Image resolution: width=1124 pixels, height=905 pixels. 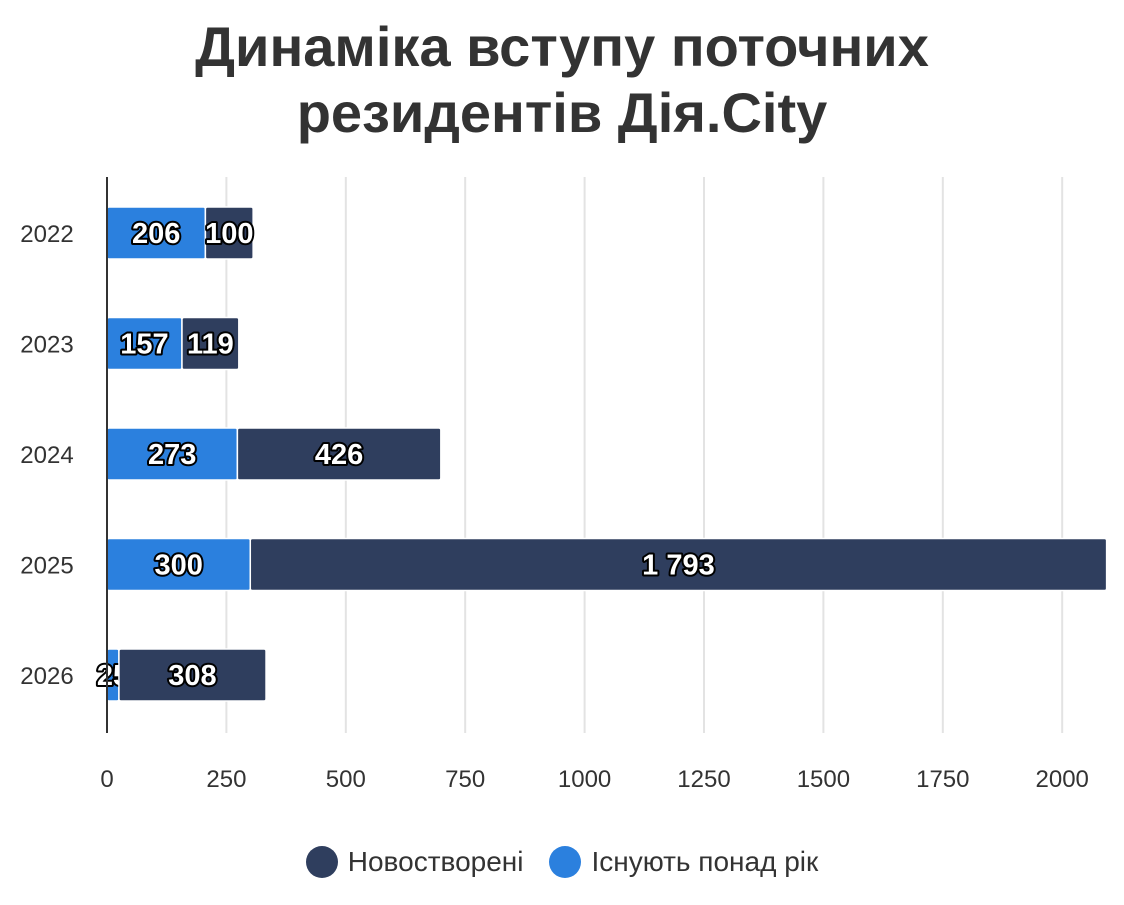 What do you see at coordinates (46, 455) in the screenshot?
I see `y-tick-label-2024: 2024` at bounding box center [46, 455].